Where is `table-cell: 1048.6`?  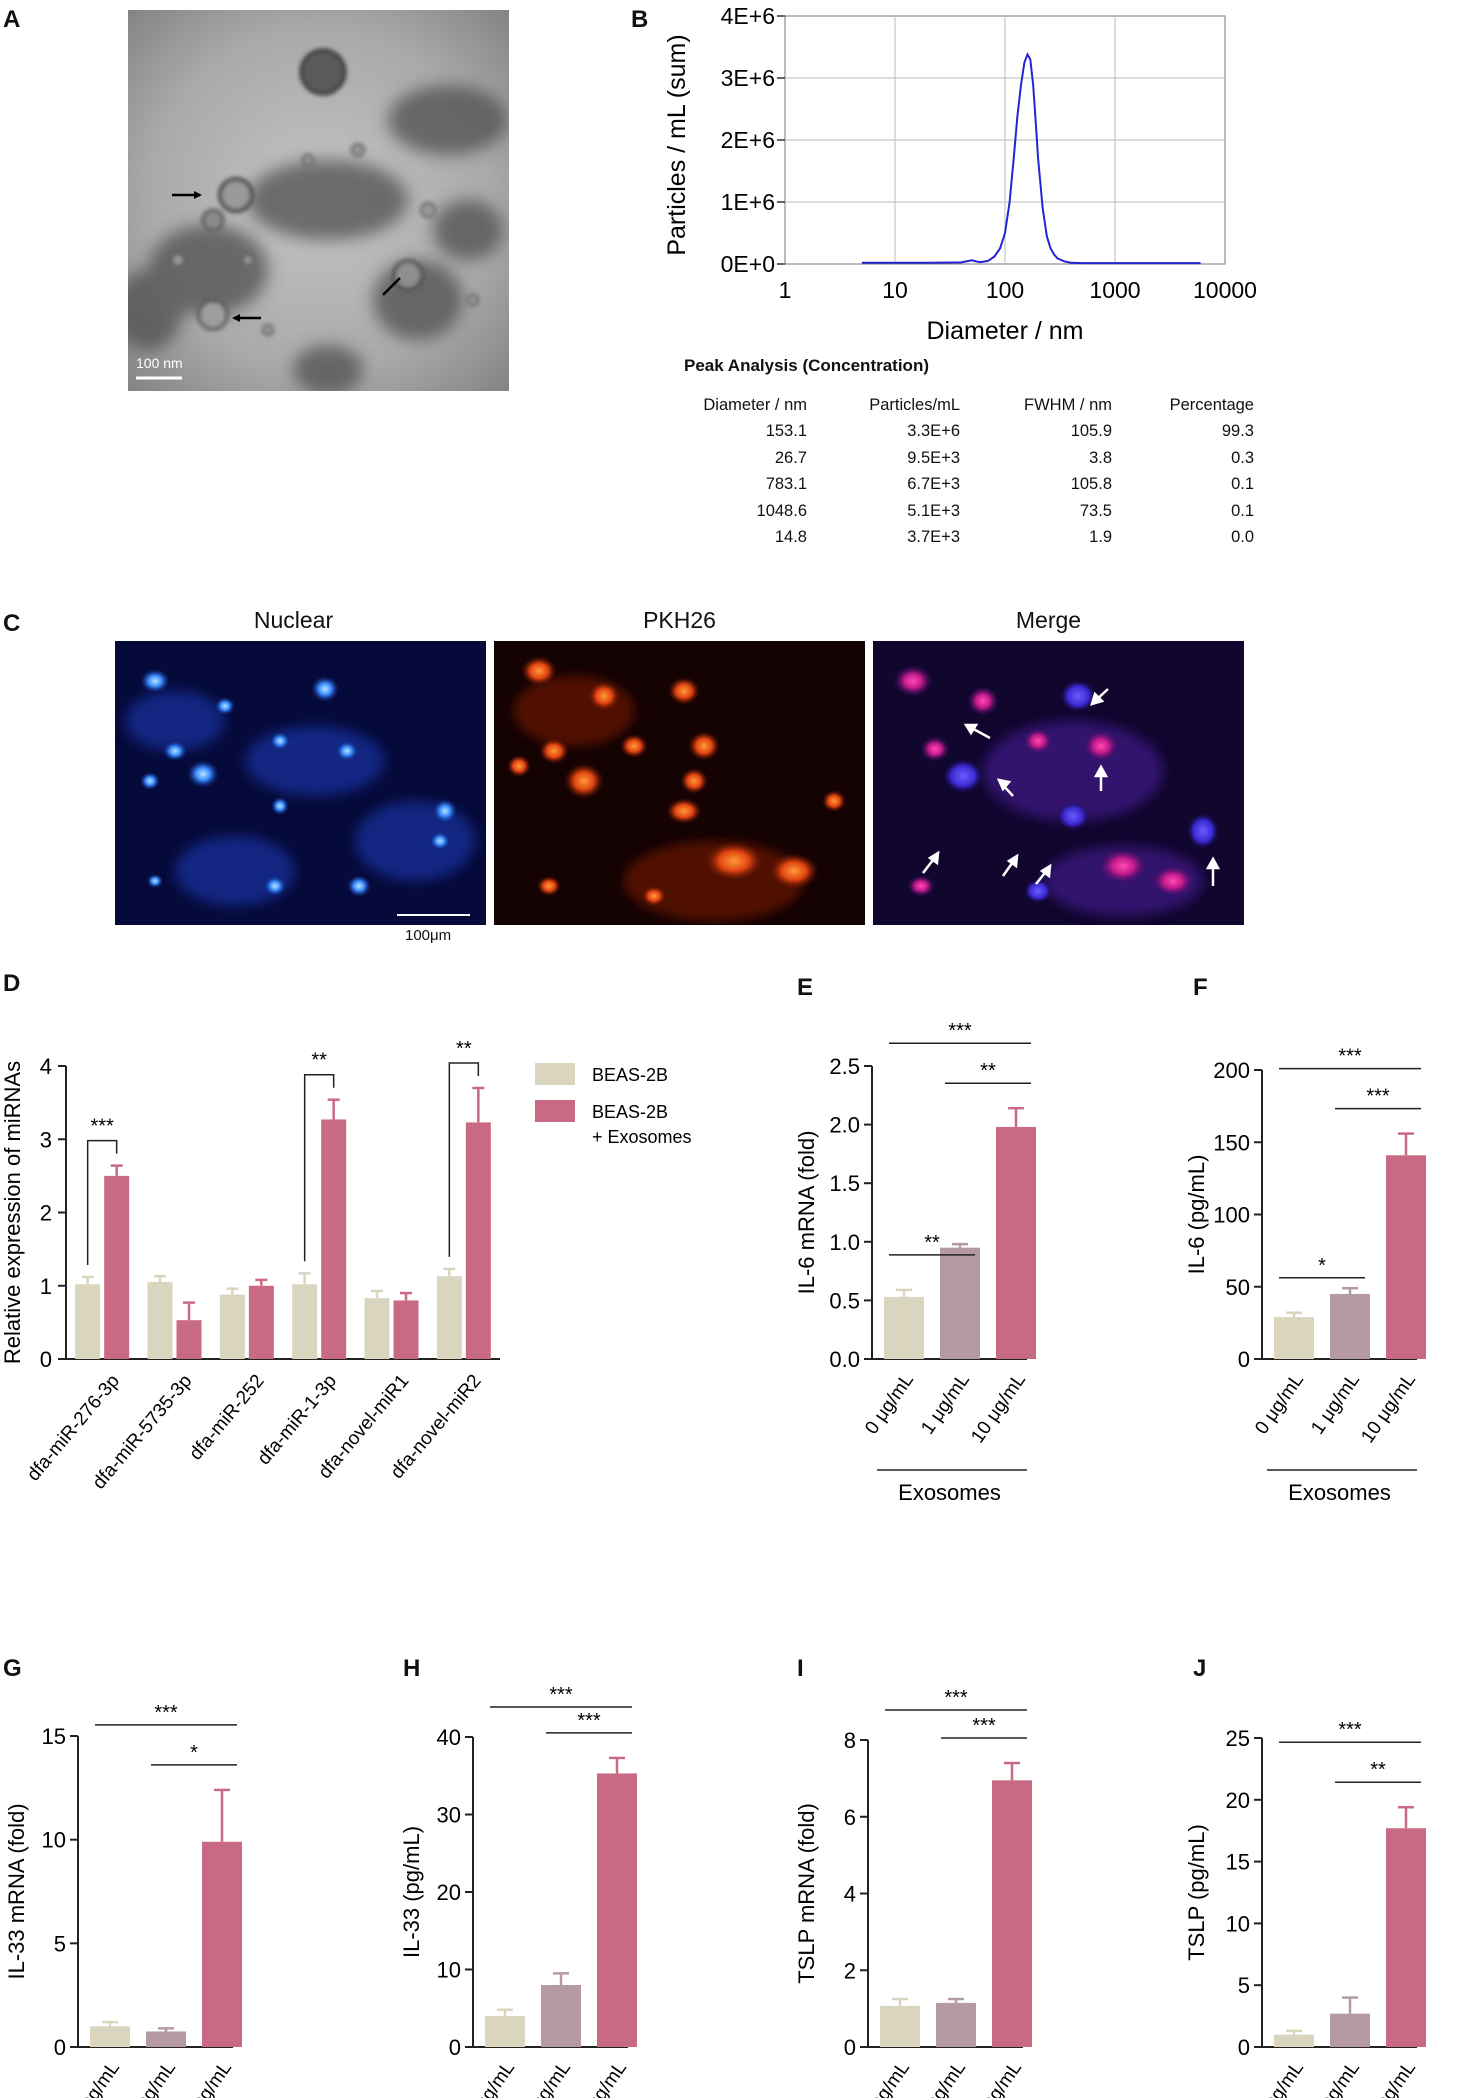 table-cell: 1048.6 is located at coordinates (781, 510).